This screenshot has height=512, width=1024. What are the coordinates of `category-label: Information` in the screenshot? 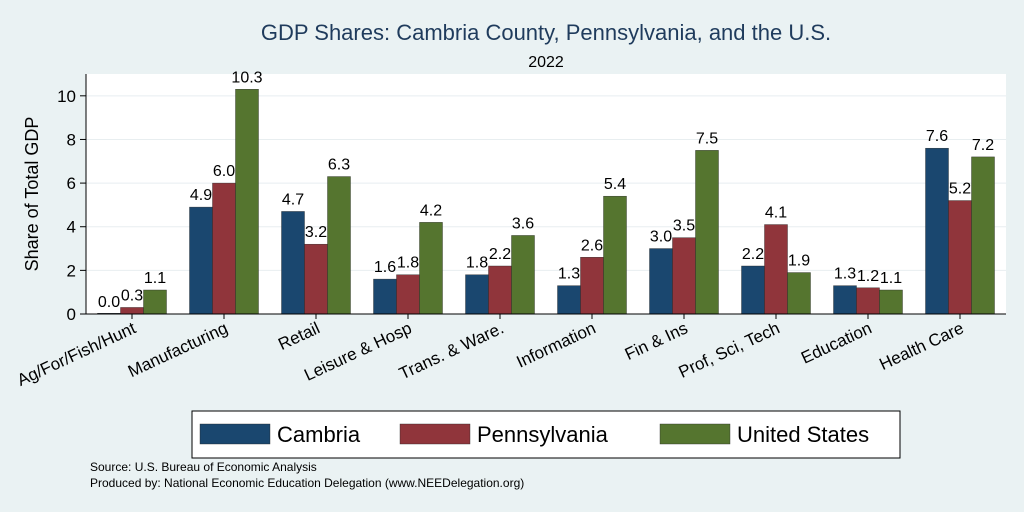 It's located at (556, 344).